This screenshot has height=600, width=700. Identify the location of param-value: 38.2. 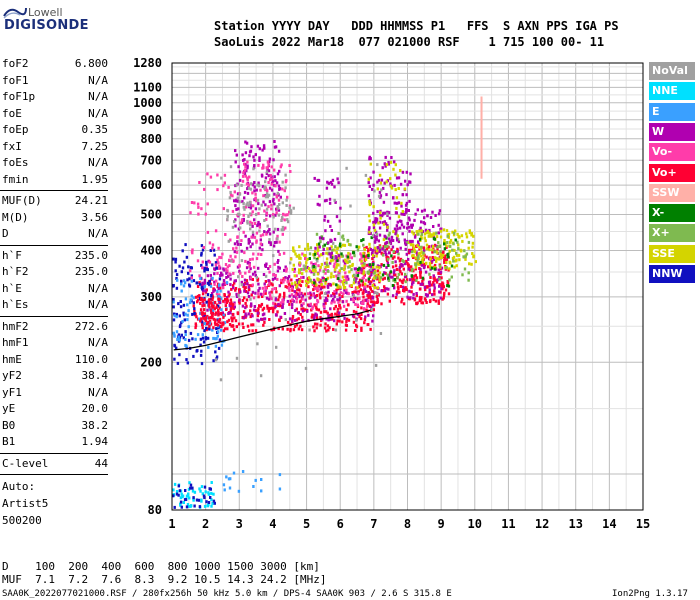
(95, 425).